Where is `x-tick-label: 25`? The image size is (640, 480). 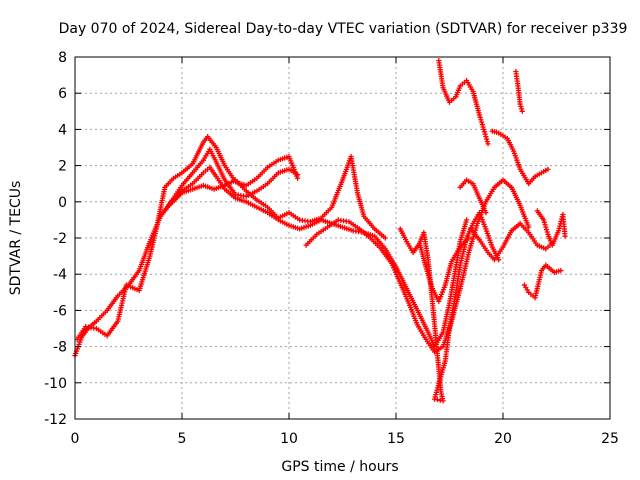
x-tick-label: 25 is located at coordinates (610, 439).